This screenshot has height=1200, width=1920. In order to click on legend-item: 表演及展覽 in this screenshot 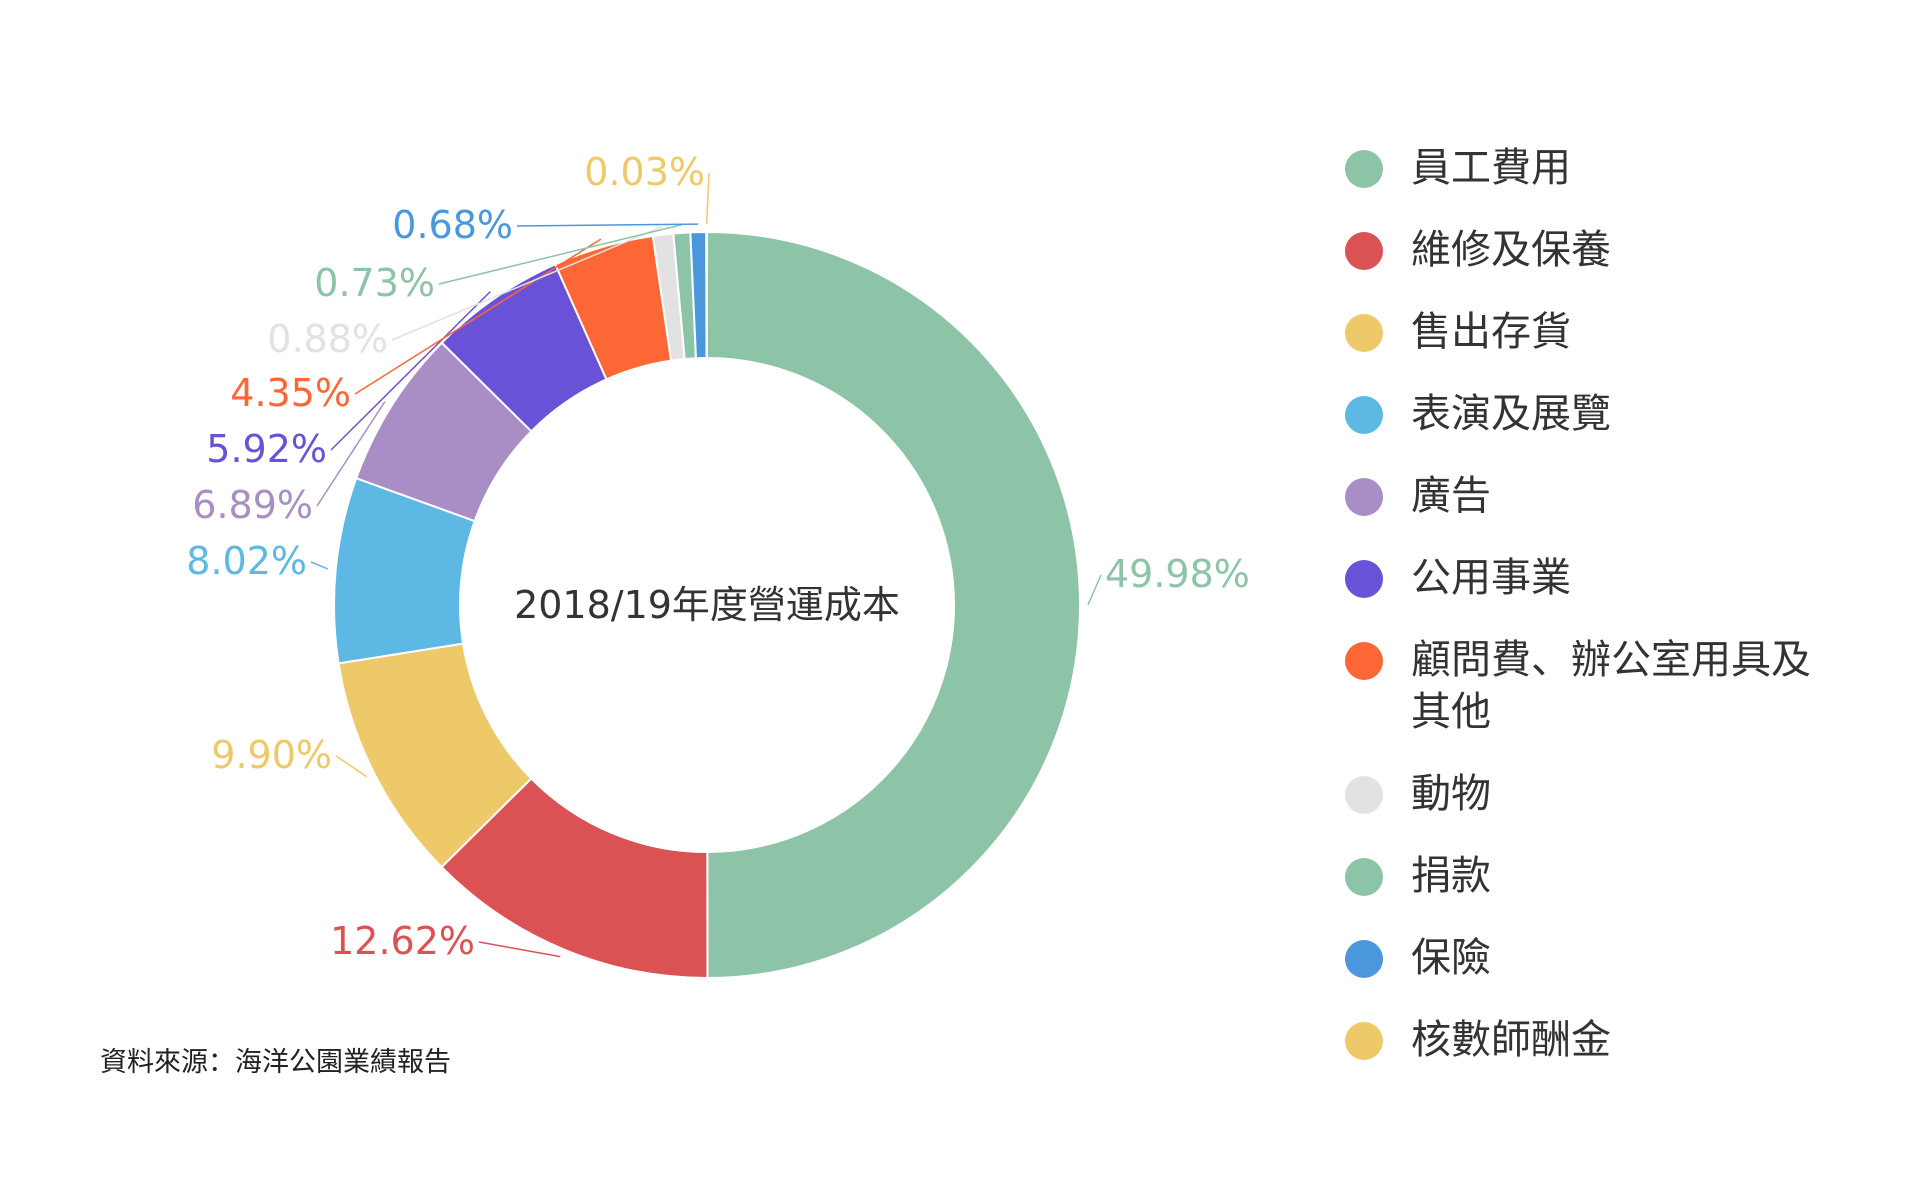, I will do `click(1588, 415)`.